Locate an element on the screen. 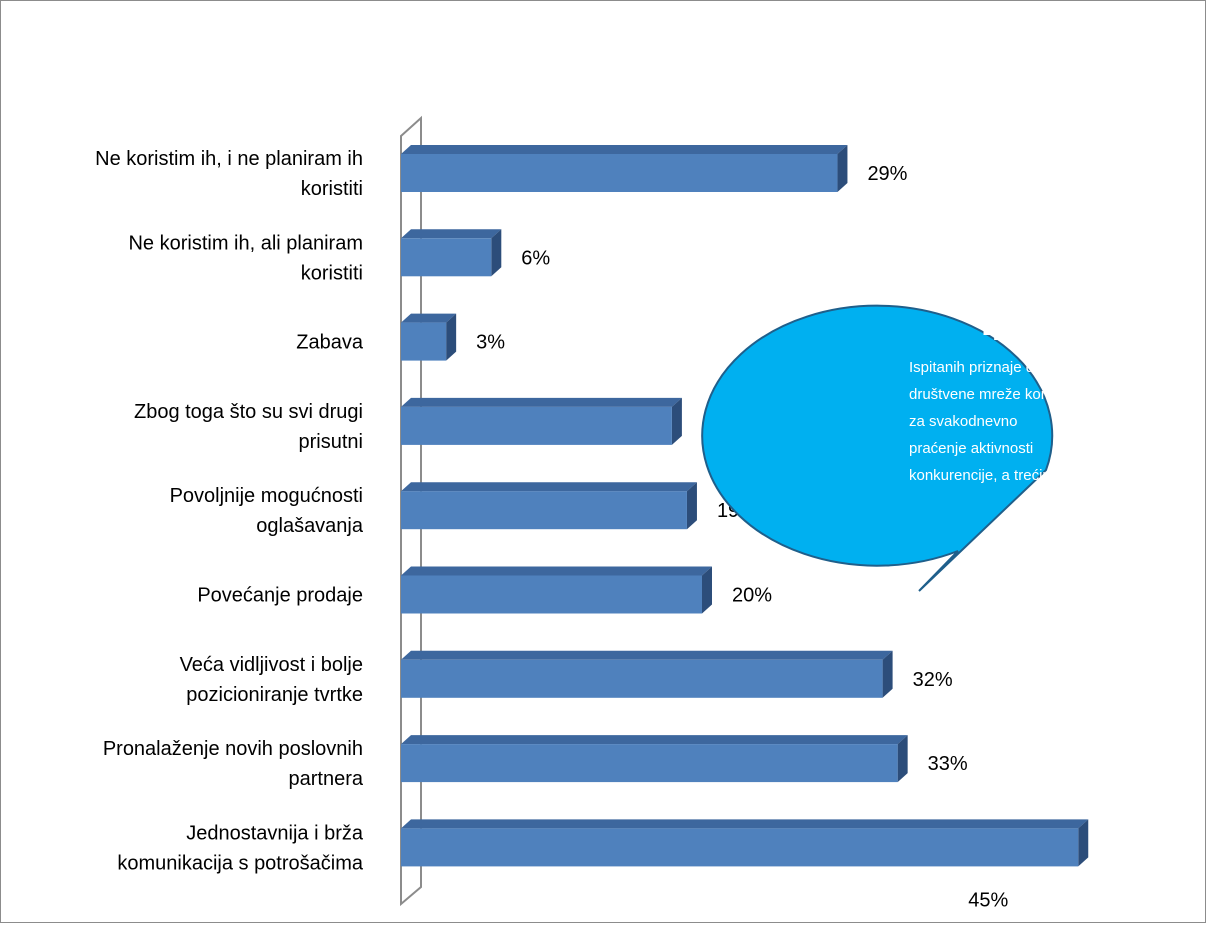 The width and height of the screenshot is (1207, 925). value-label: 33% is located at coordinates (948, 764).